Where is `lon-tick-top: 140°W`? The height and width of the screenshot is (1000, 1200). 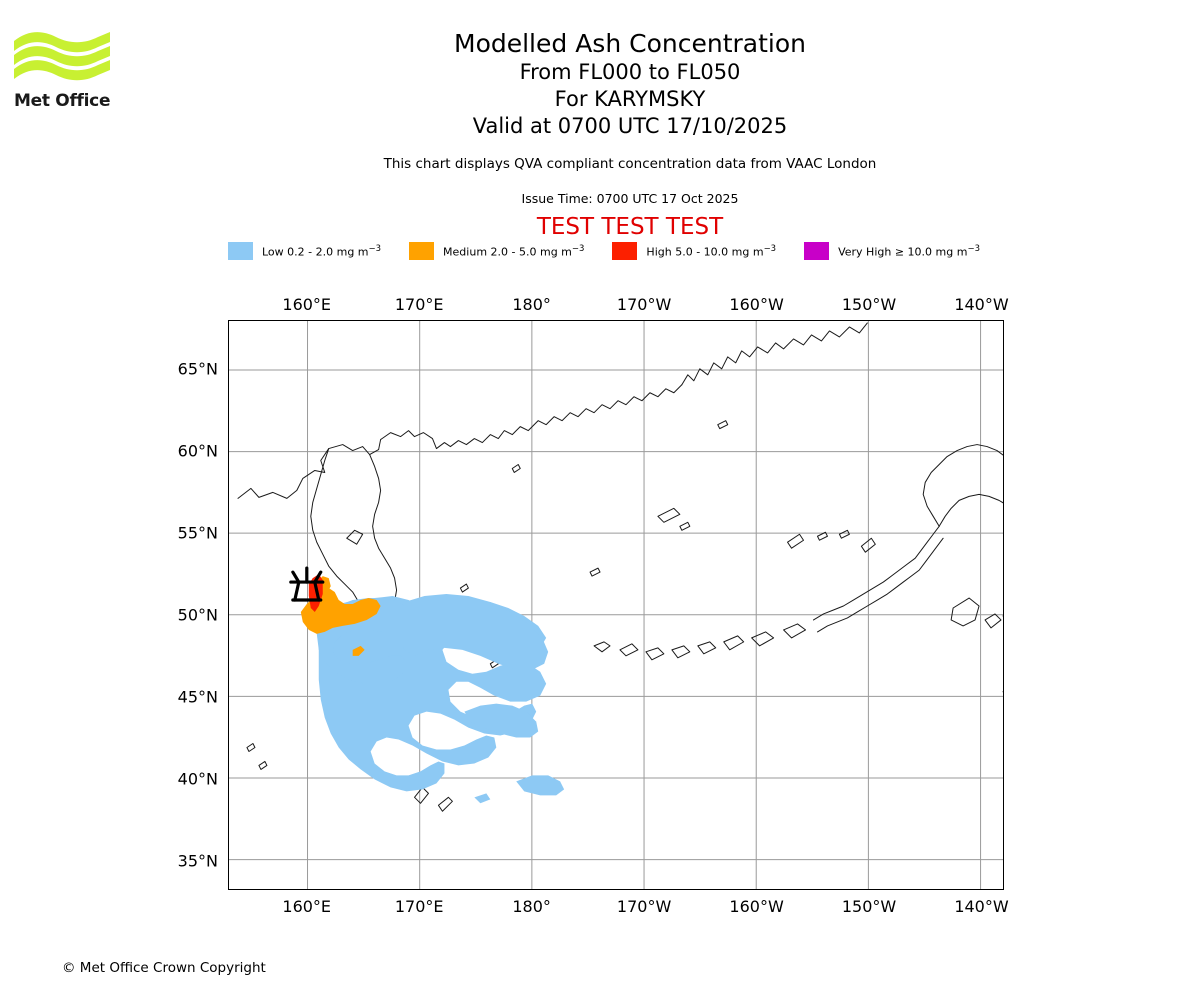
lon-tick-top: 140°W is located at coordinates (981, 304).